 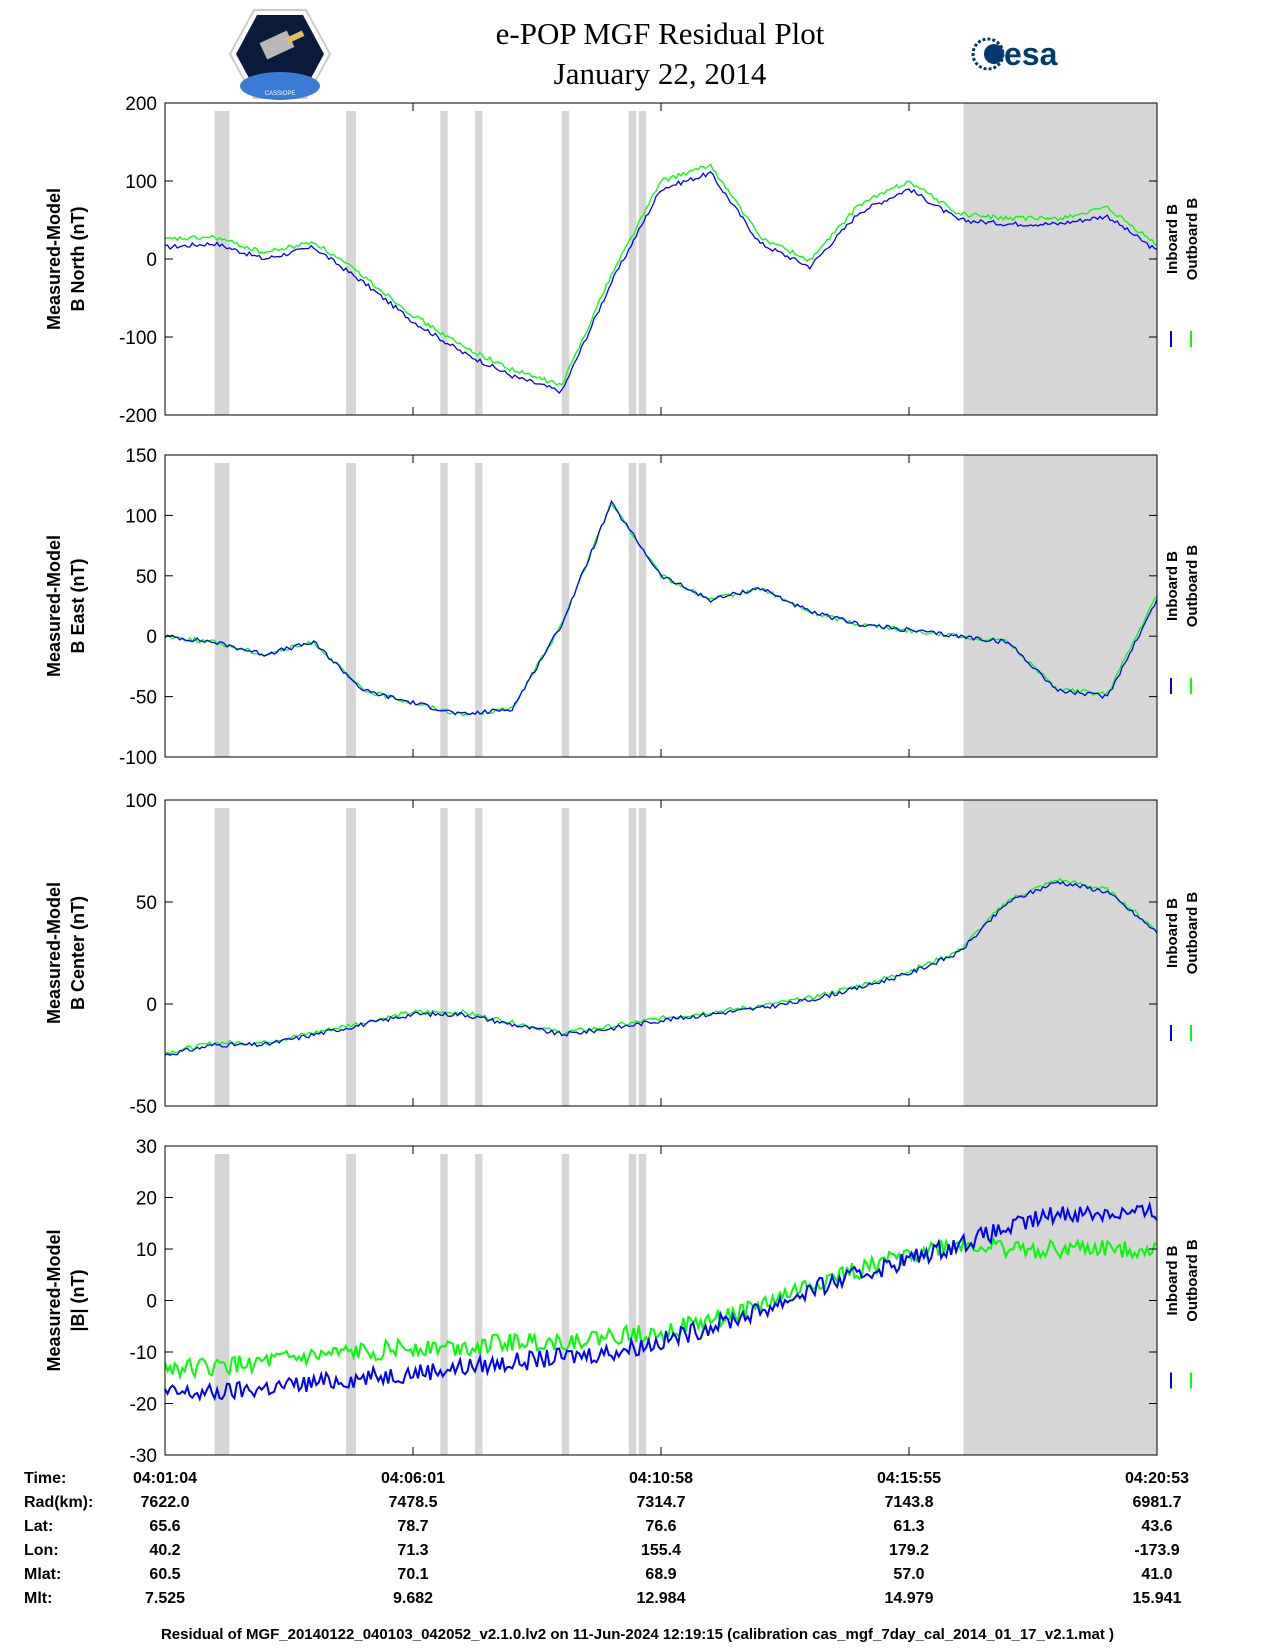 I want to click on legend-entry-3-1: Outboard B, so click(x=1192, y=1280).